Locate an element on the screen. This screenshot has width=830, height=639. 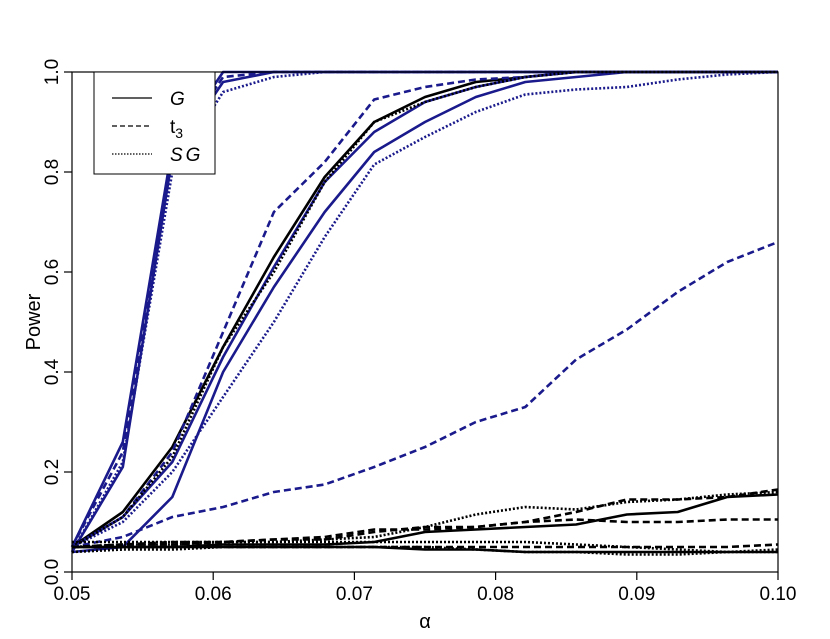
y-tick-label: 0.8 is located at coordinates (52, 172).